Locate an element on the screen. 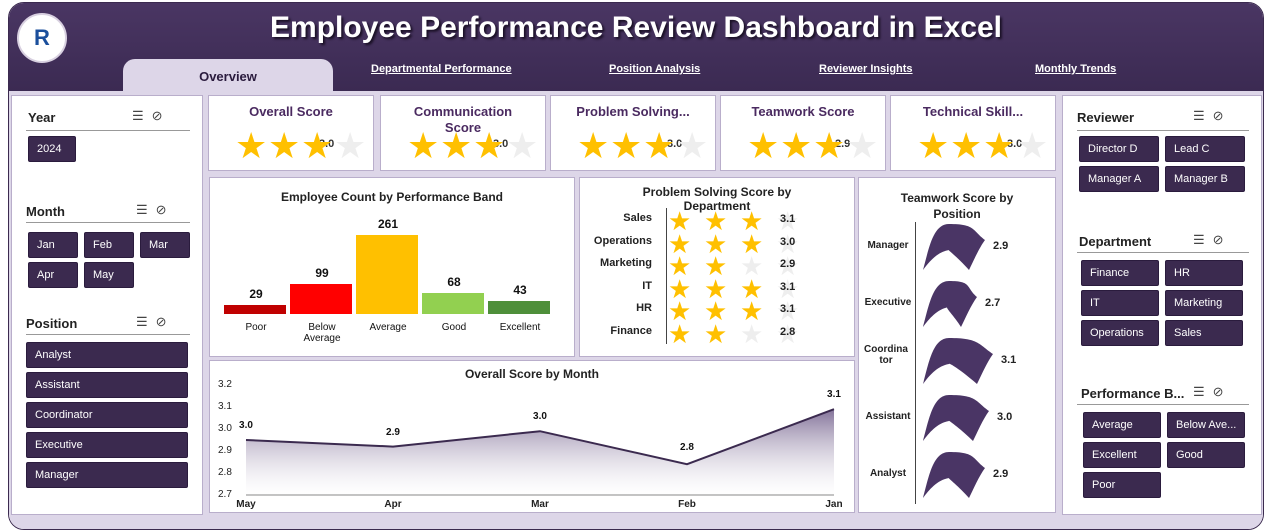 This screenshot has width=1280, height=532. band-item: Good is located at coordinates (1206, 455).